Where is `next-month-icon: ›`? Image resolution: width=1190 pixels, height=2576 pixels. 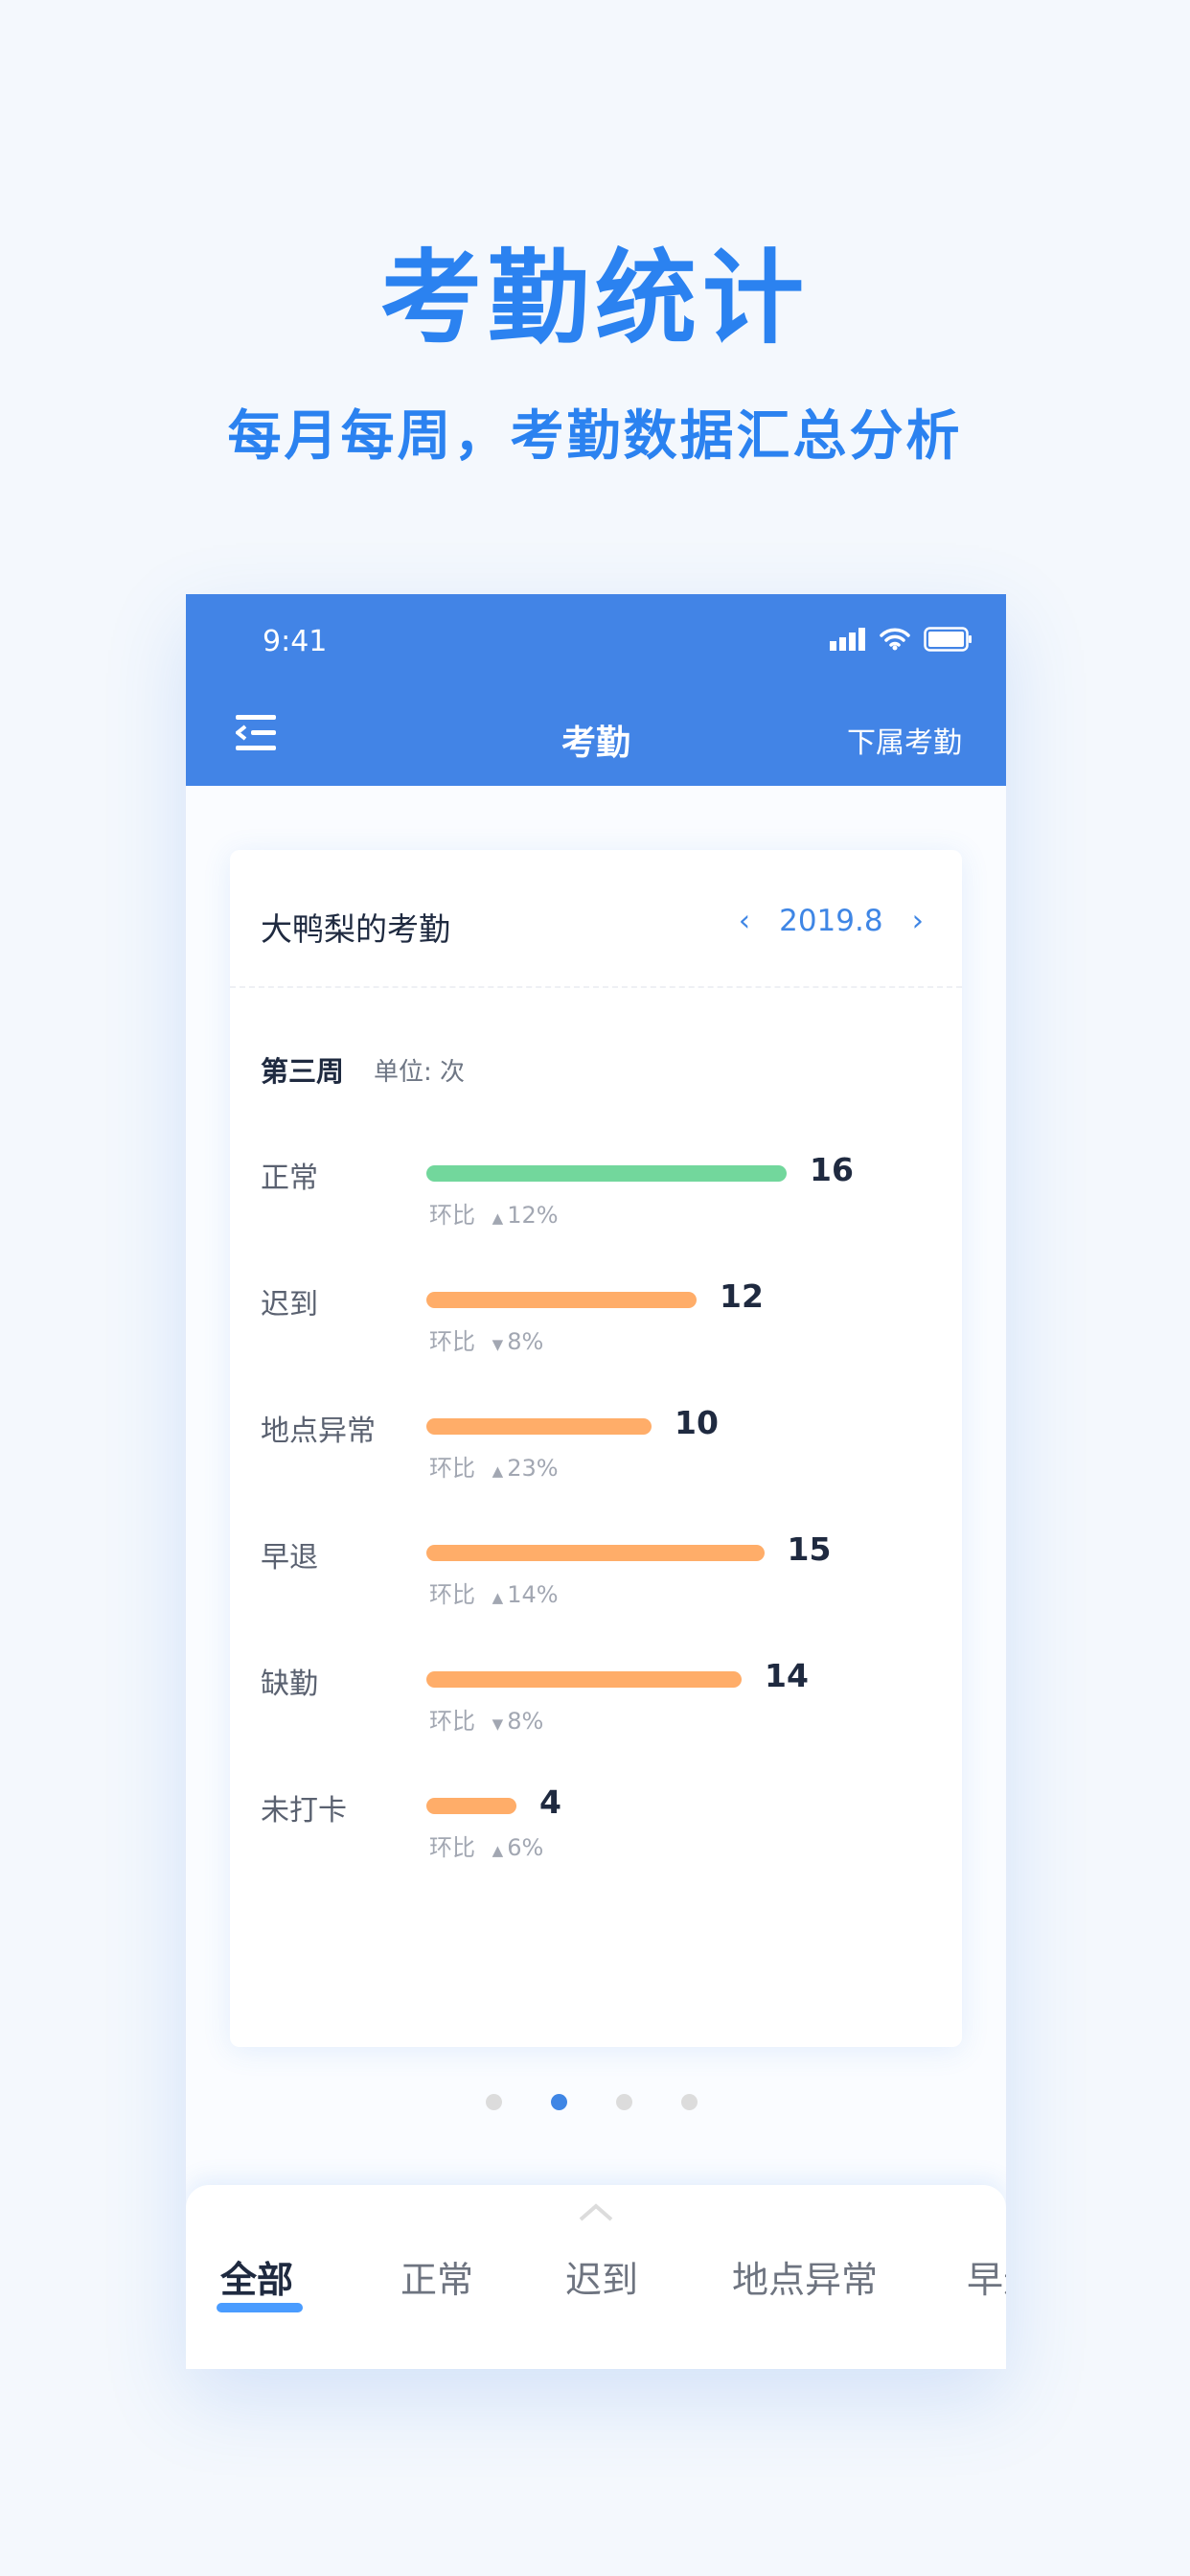
next-month-icon: › is located at coordinates (918, 921).